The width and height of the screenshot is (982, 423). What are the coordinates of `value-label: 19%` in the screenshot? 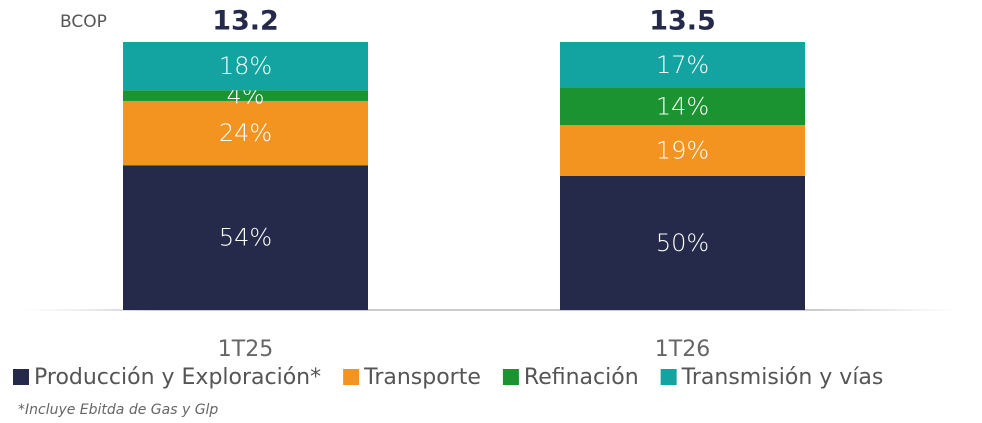 It's located at (682, 151).